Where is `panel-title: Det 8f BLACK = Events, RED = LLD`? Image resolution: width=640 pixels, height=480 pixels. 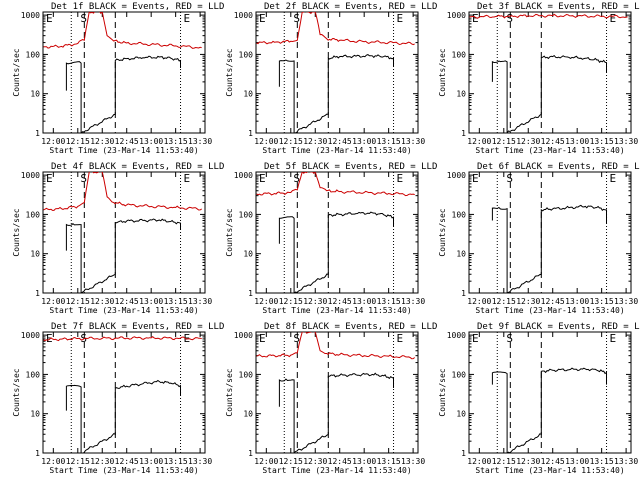 panel-title: Det 8f BLACK = Events, RED = LLD is located at coordinates (350, 327).